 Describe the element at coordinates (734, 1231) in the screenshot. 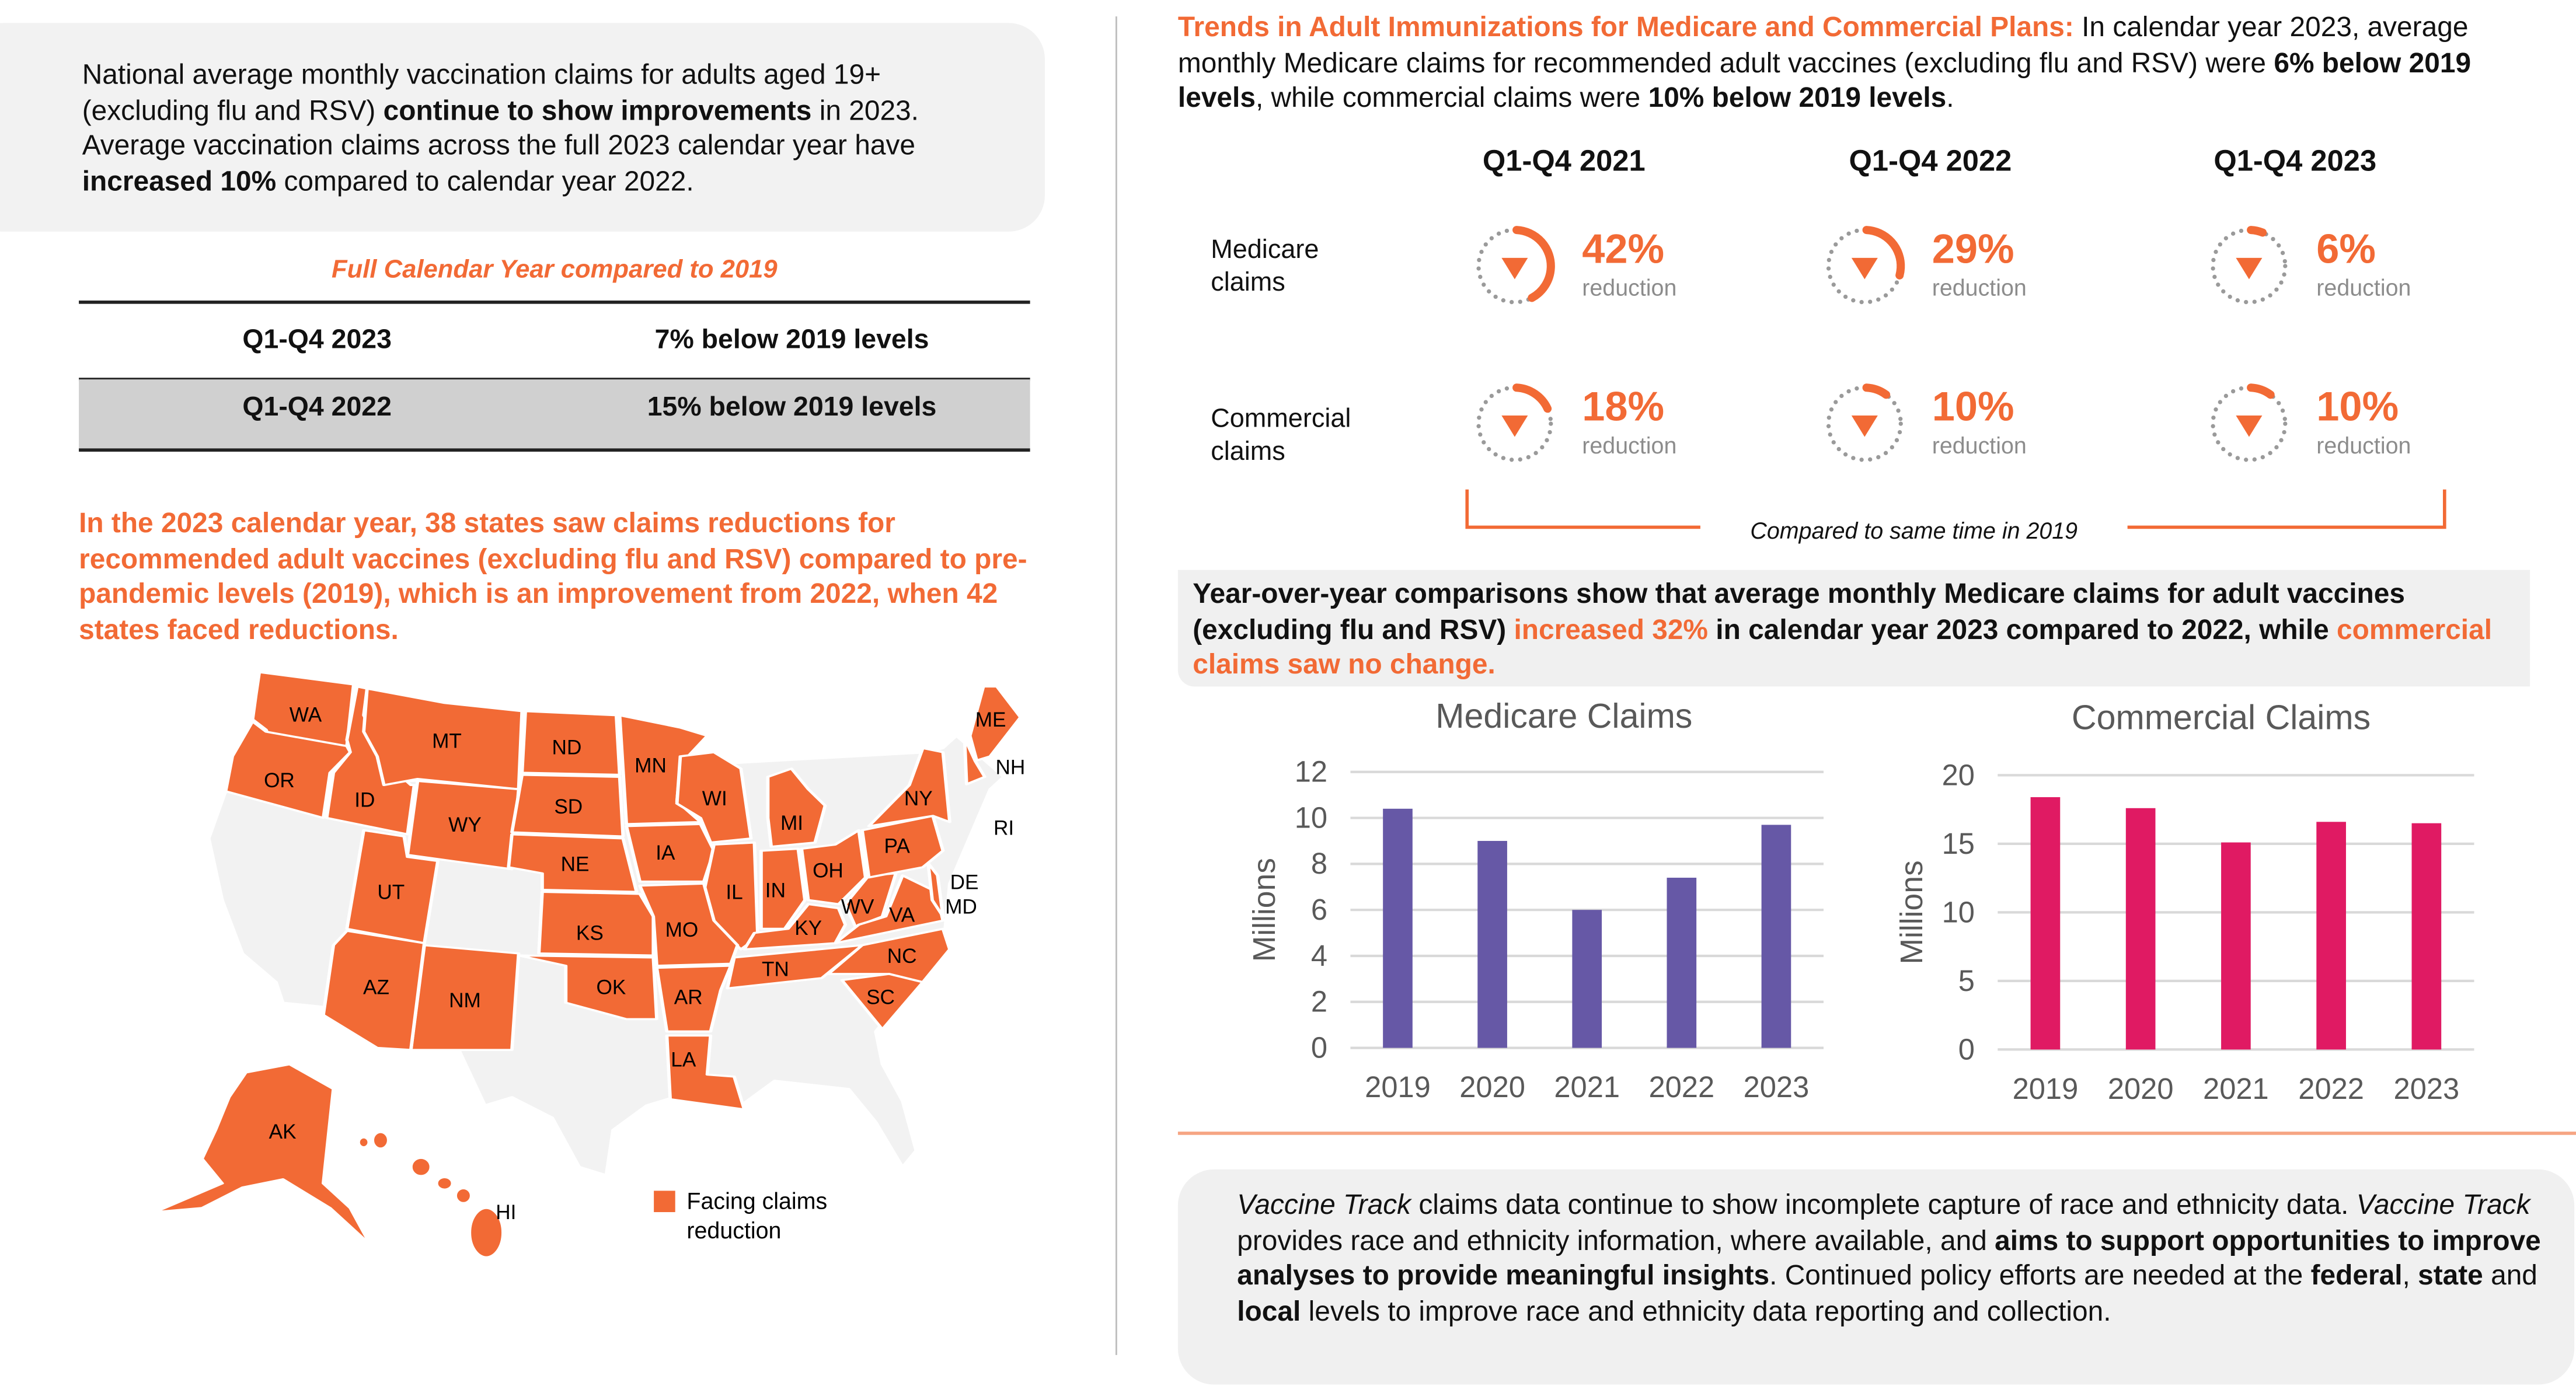

I see `legend-label: reduction` at that location.